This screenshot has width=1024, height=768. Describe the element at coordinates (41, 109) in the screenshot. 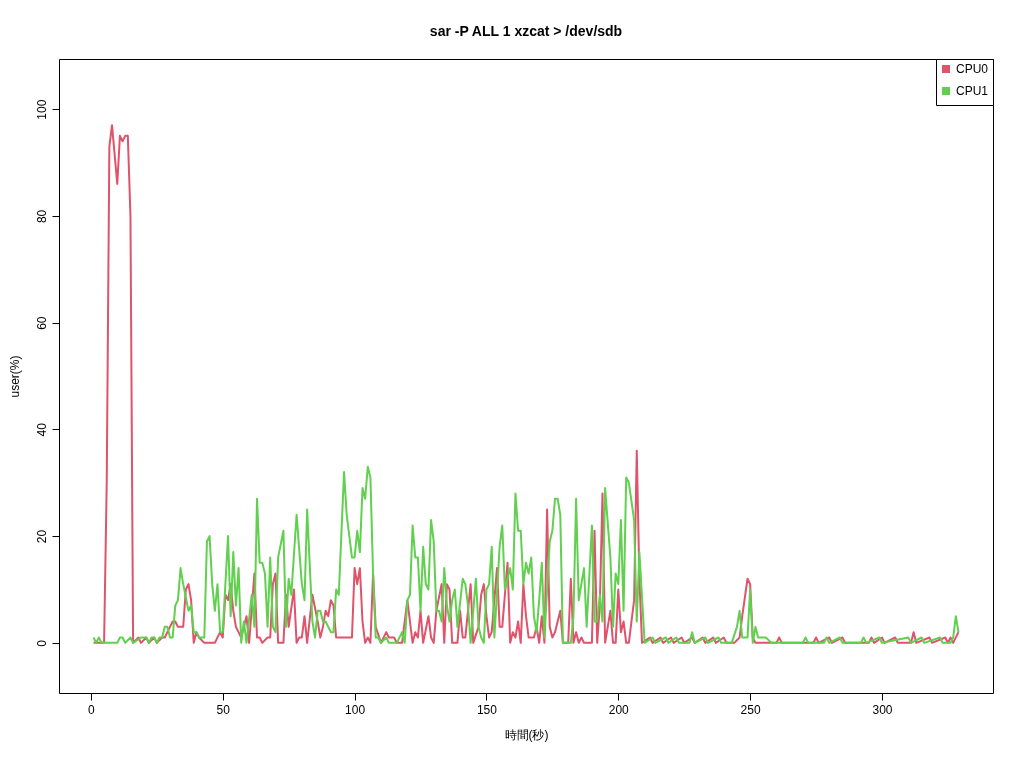

I see `y-tick-label: 100` at that location.